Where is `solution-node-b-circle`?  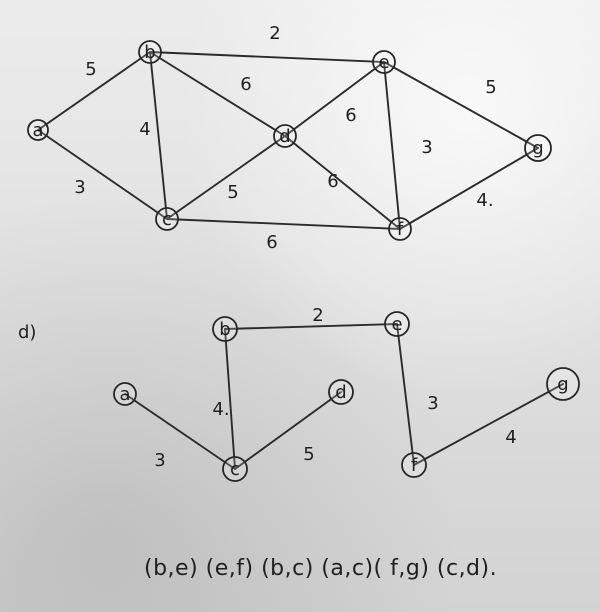 solution-node-b-circle is located at coordinates (225, 329).